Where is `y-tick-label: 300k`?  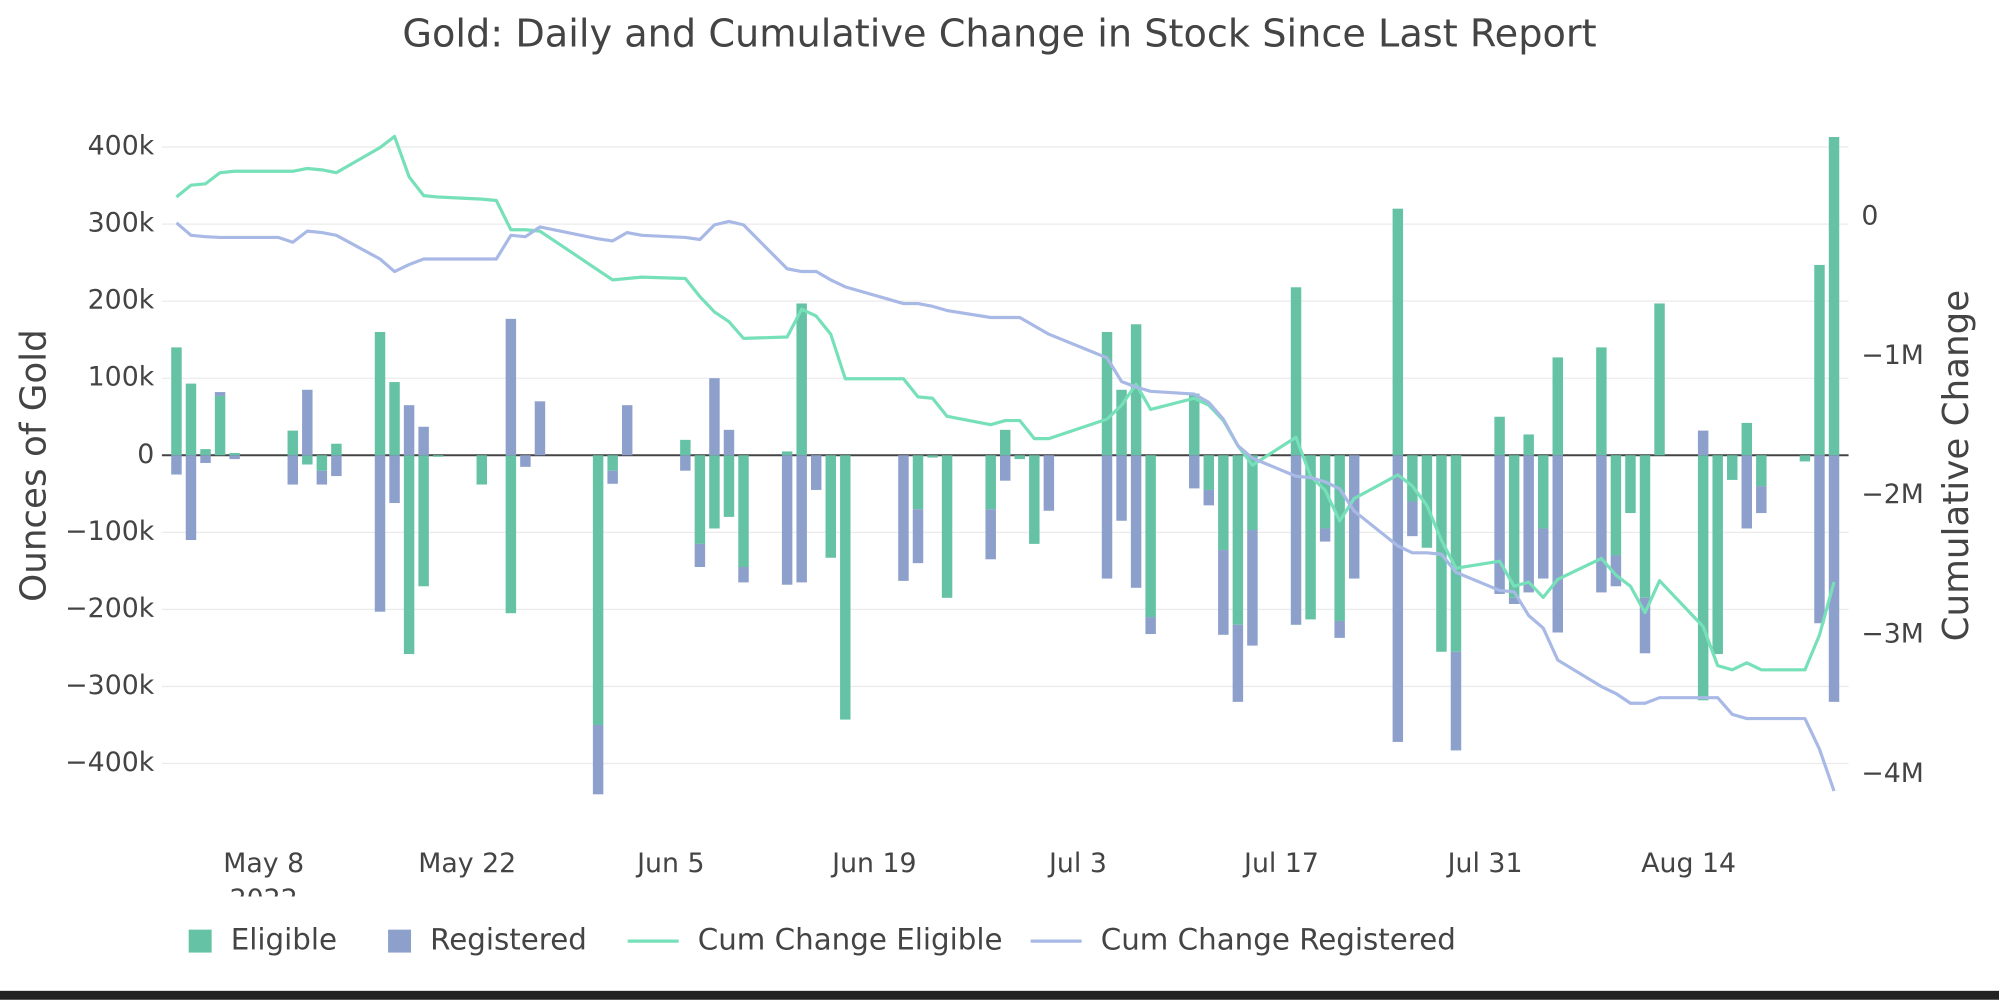
y-tick-label: 300k is located at coordinates (121, 223).